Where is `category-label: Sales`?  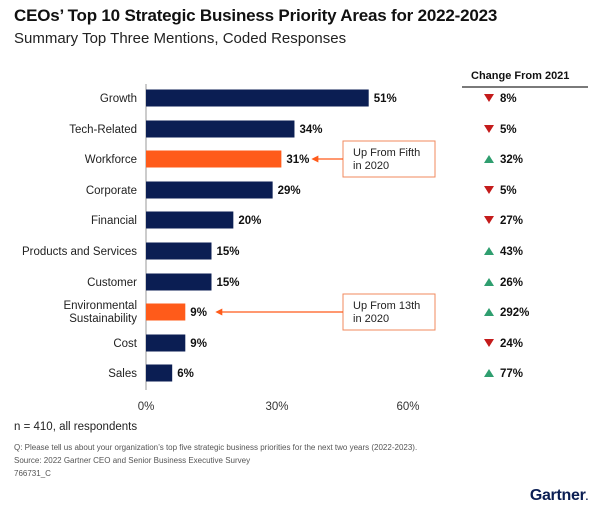
category-label: Sales is located at coordinates (122, 374).